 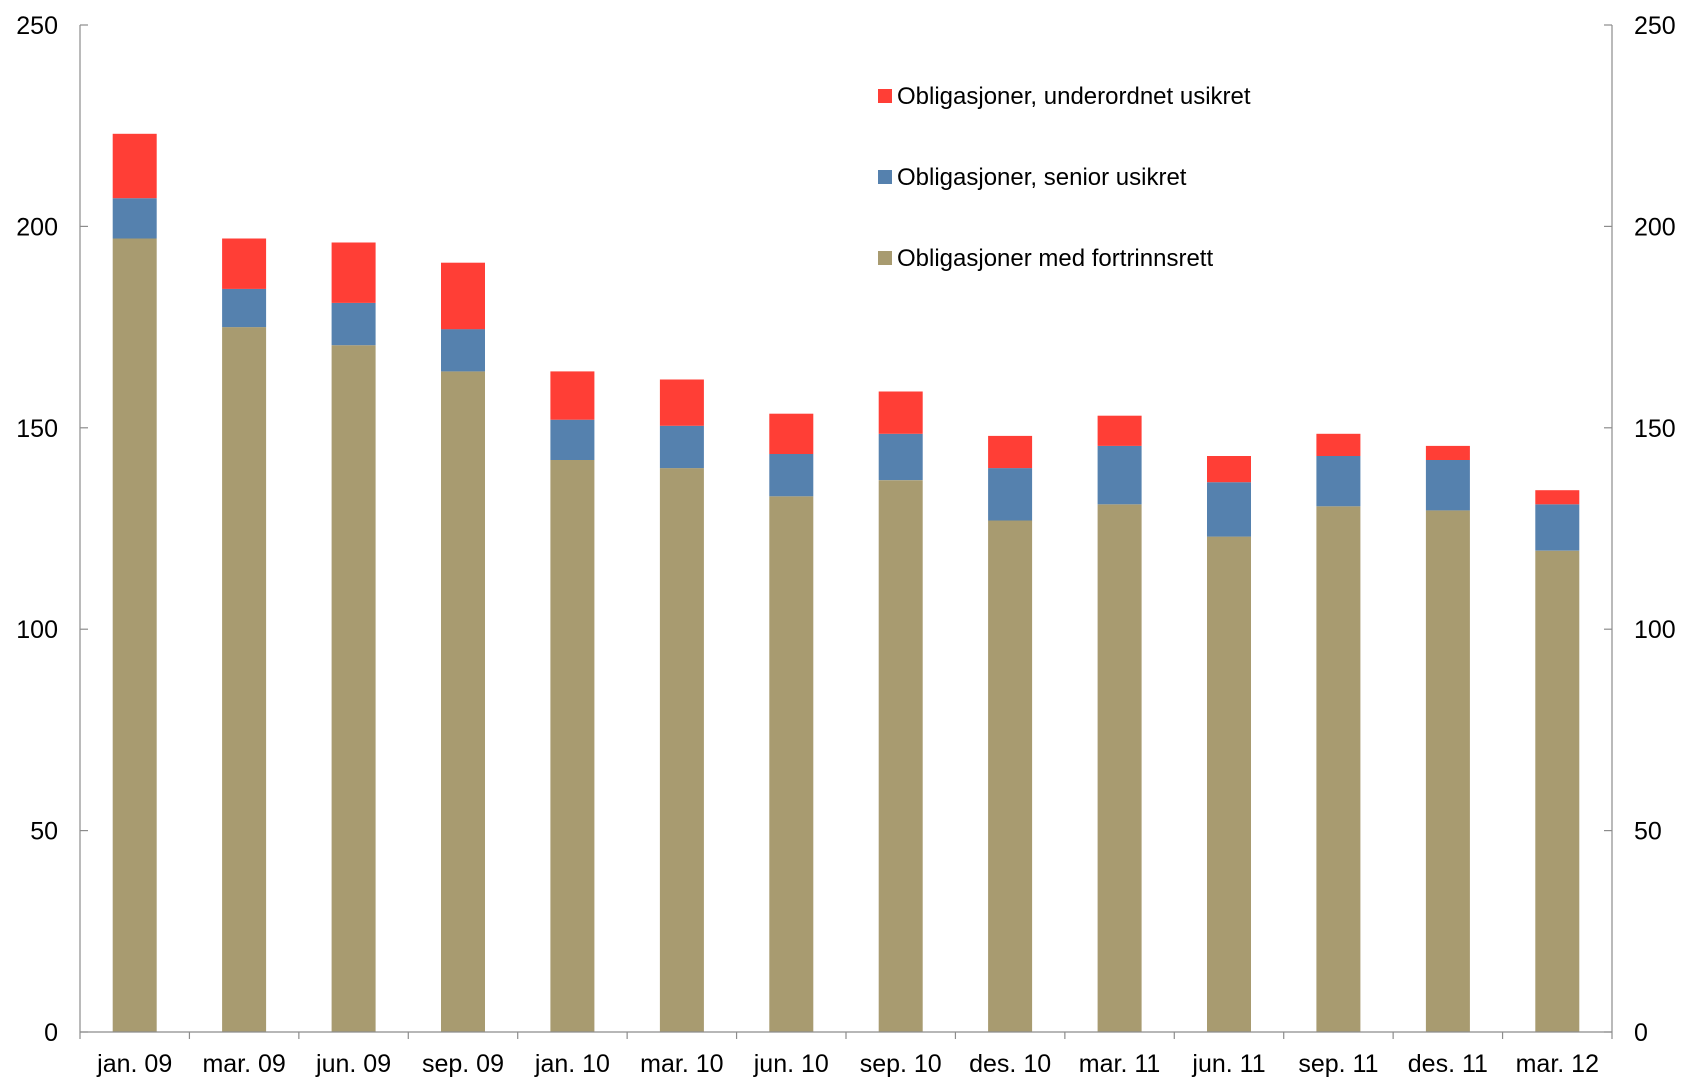 I want to click on x-tick-label-2: jun. 09, so click(x=353, y=1064).